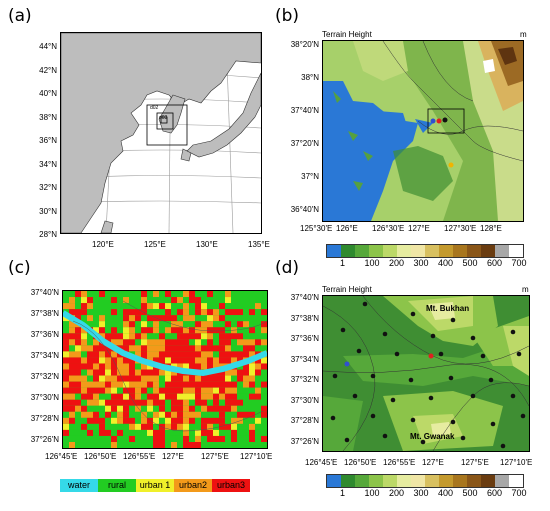 This screenshot has height=511, width=550. I want to click on lat-tick-label: 42°N, so click(48, 70).